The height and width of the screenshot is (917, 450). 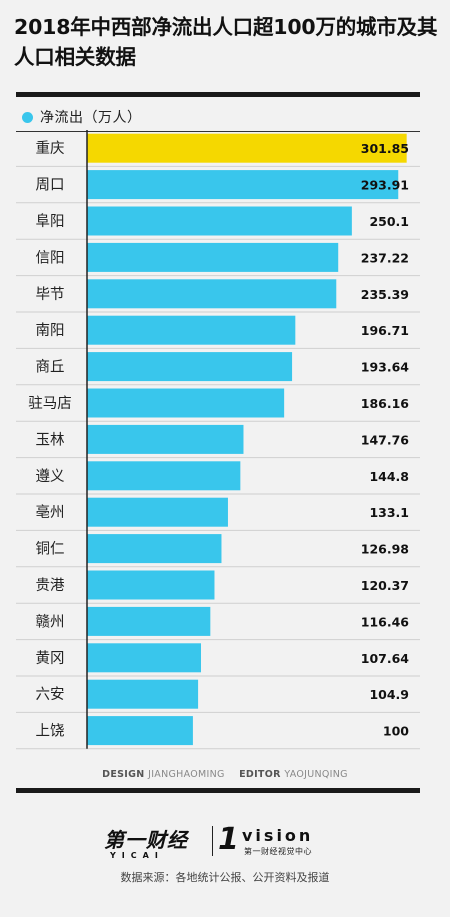 What do you see at coordinates (385, 367) in the screenshot?
I see `value-label: 193.64` at bounding box center [385, 367].